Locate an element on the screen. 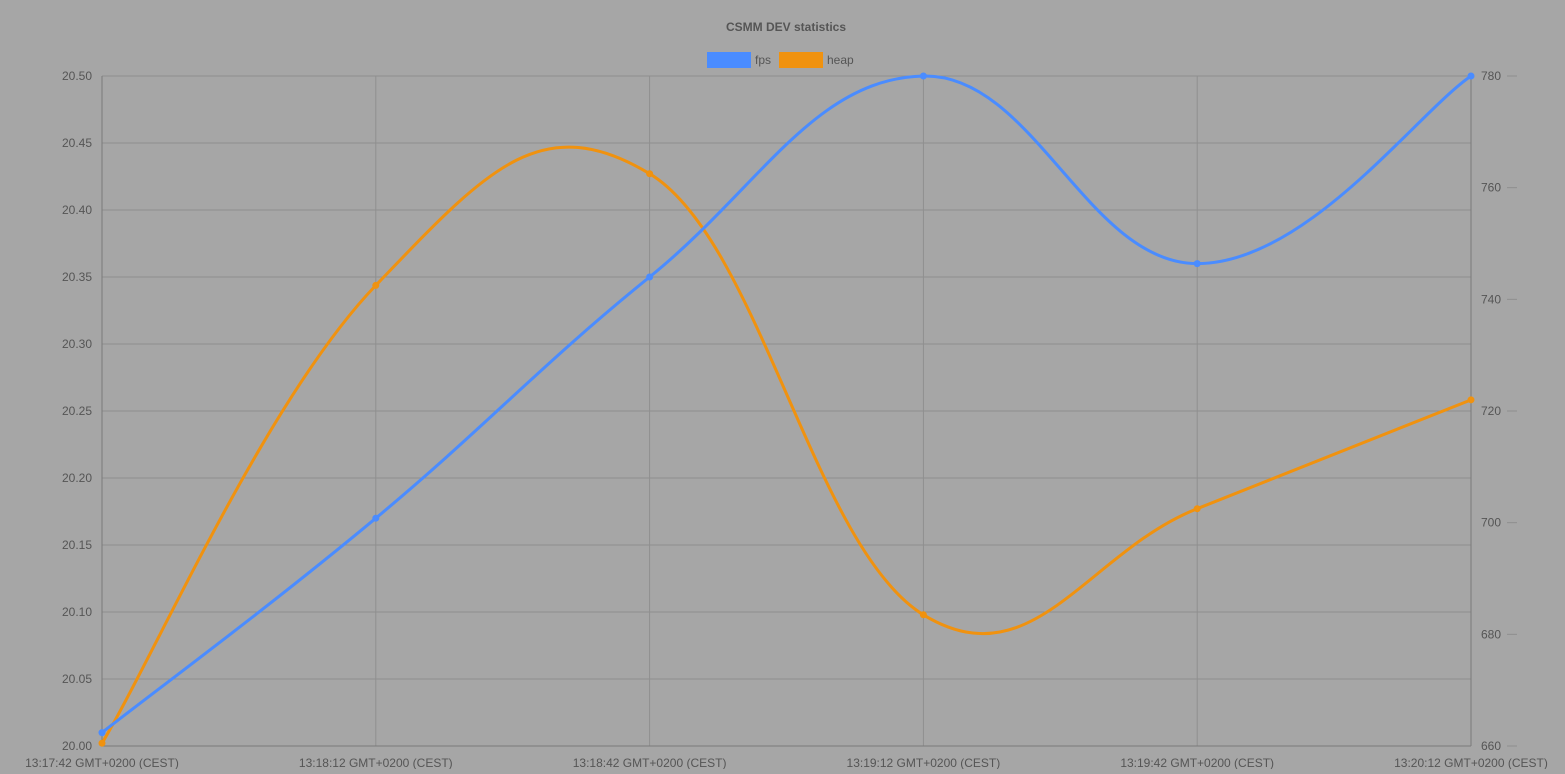  x-tick-label: 13:19:42 GMT+0200 (CEST) is located at coordinates (1197, 762).